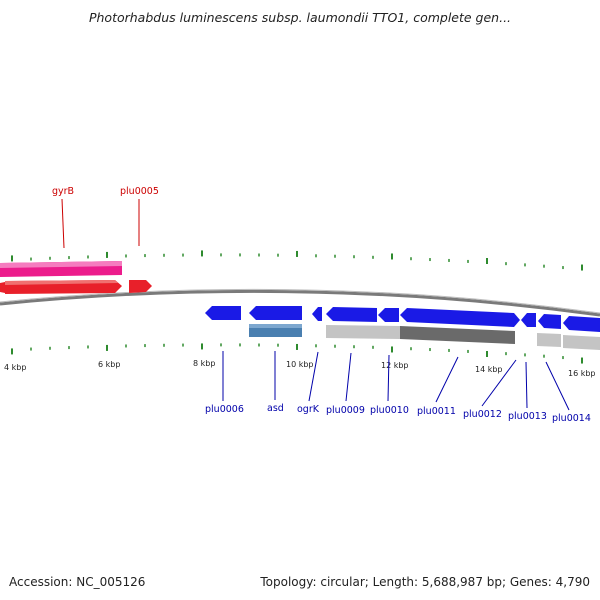  What do you see at coordinates (436, 411) in the screenshot?
I see `gene-label-plu0011: plu0011` at bounding box center [436, 411].